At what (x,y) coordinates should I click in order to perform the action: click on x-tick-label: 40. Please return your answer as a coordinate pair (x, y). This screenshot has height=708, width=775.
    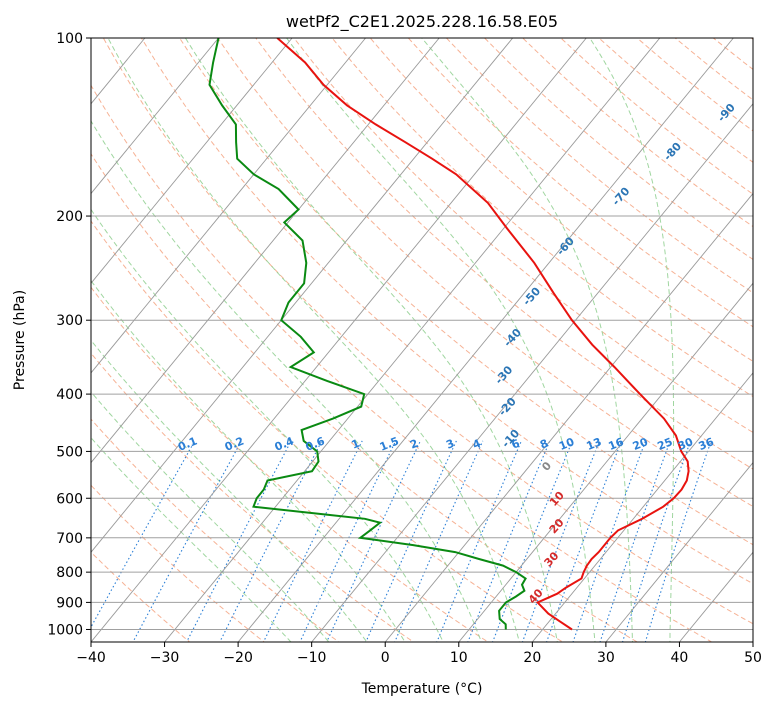
    Looking at the image, I should click on (680, 658).